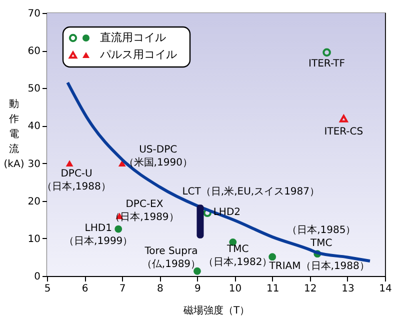 The image size is (397, 326). Describe the element at coordinates (34, 52) in the screenshot. I see `y-tick-label: 60` at that location.